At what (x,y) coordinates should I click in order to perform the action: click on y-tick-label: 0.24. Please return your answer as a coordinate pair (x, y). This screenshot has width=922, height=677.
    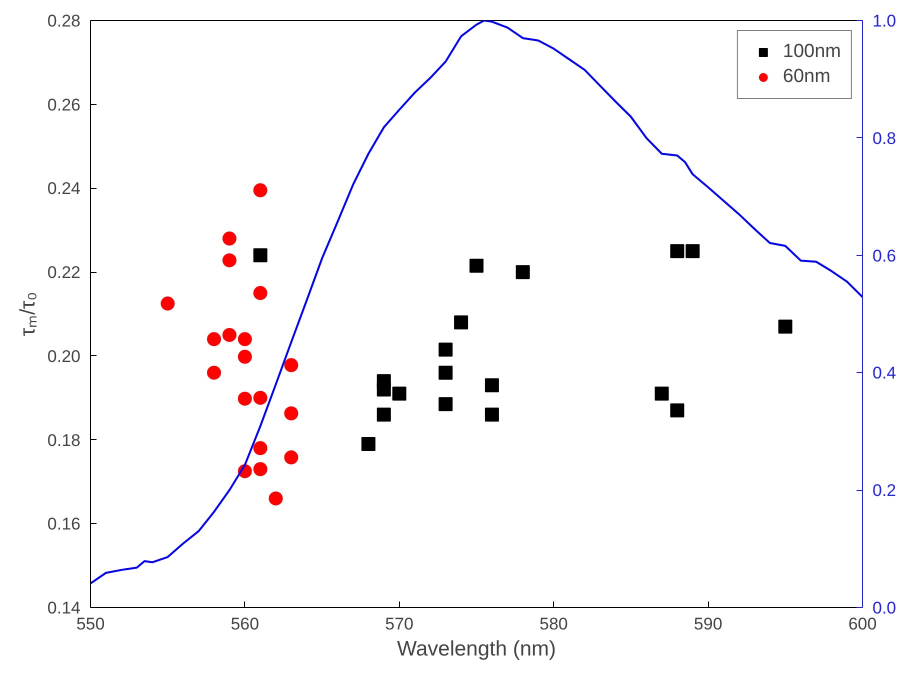
    Looking at the image, I should click on (64, 188).